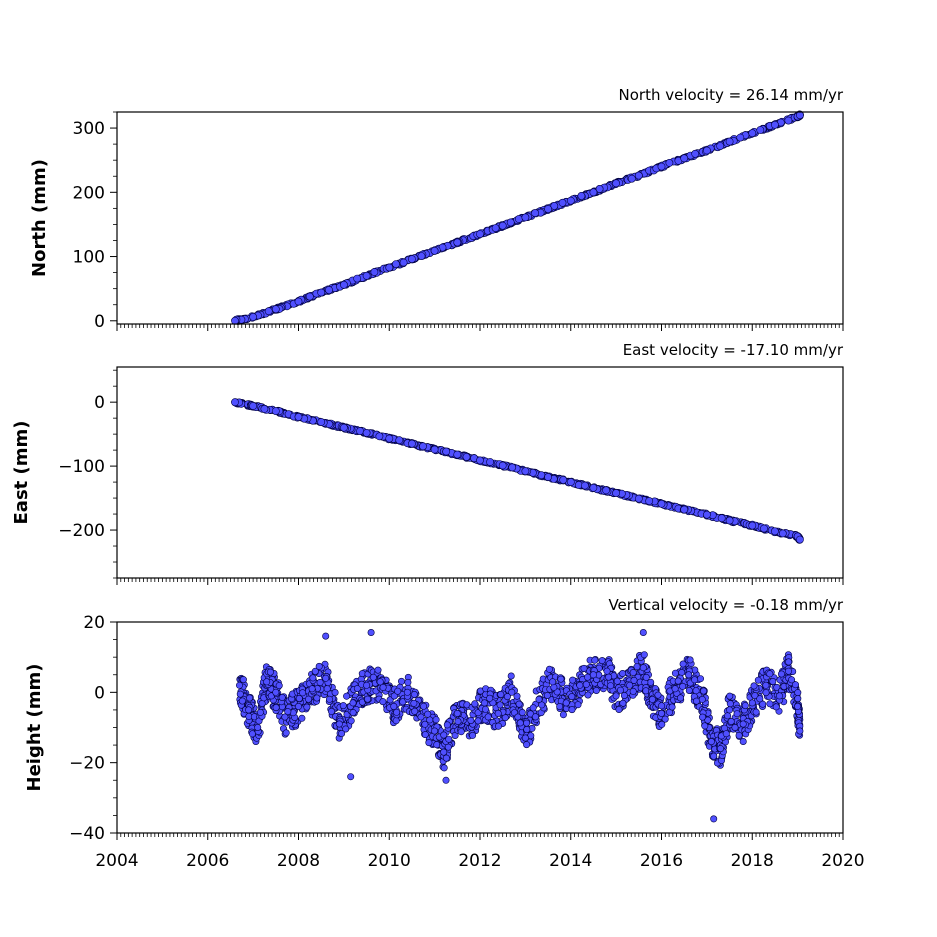  I want to click on height-y-tick-label: 20, so click(94, 623).